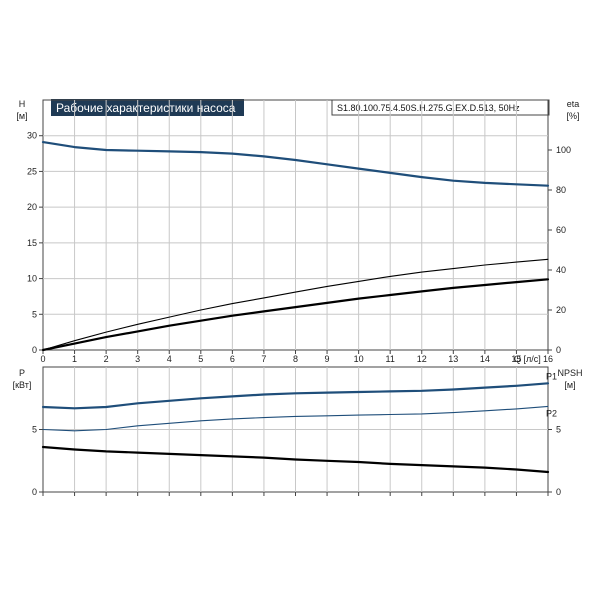 The image size is (600, 600). I want to click on title-box, so click(147, 107).